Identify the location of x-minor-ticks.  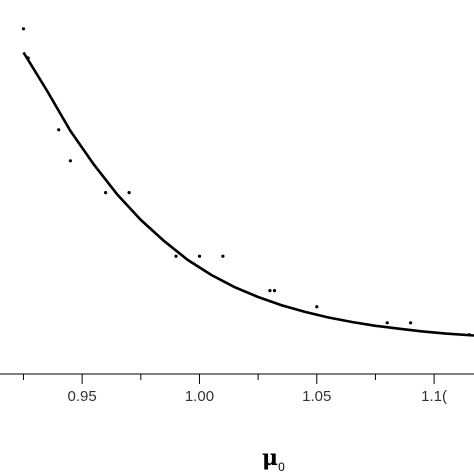
(199, 377).